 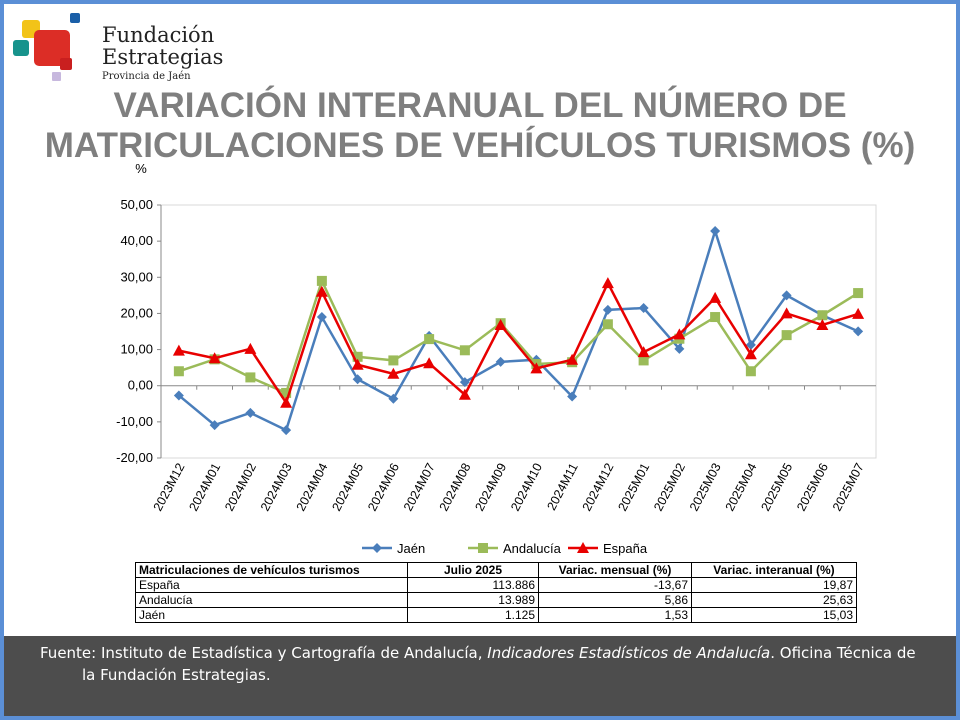 I want to click on x-tick-label: 2025M02, so click(x=669, y=487).